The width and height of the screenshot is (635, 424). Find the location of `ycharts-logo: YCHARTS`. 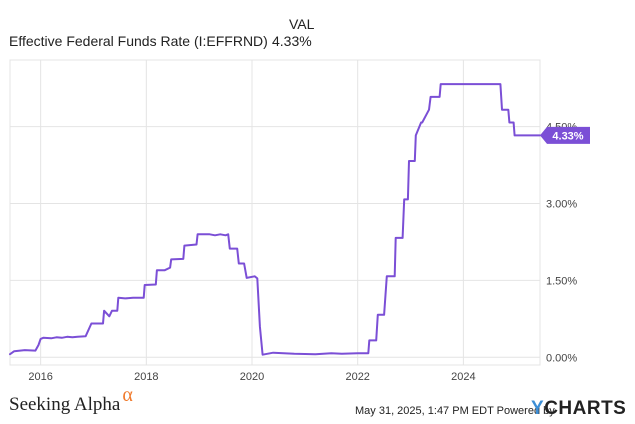

ycharts-logo: YCHARTS is located at coordinates (578, 409).